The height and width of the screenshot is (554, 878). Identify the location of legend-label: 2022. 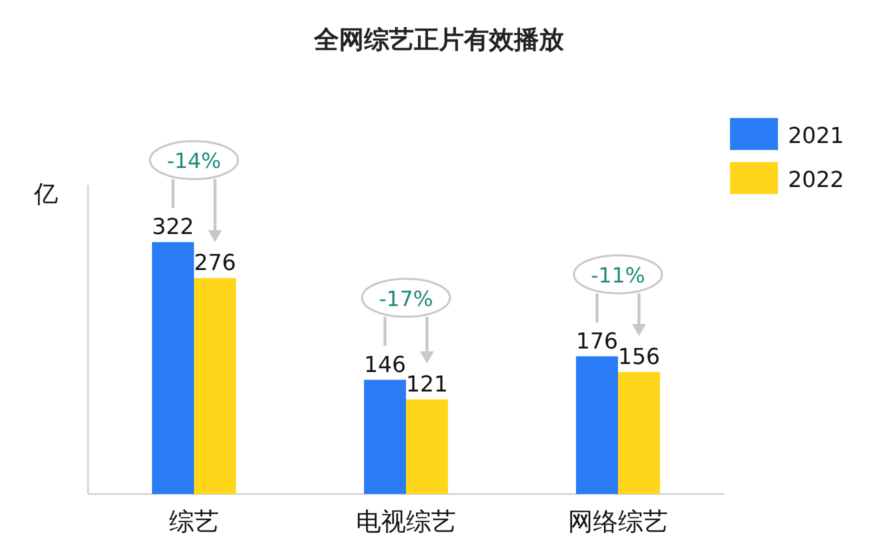
(816, 180).